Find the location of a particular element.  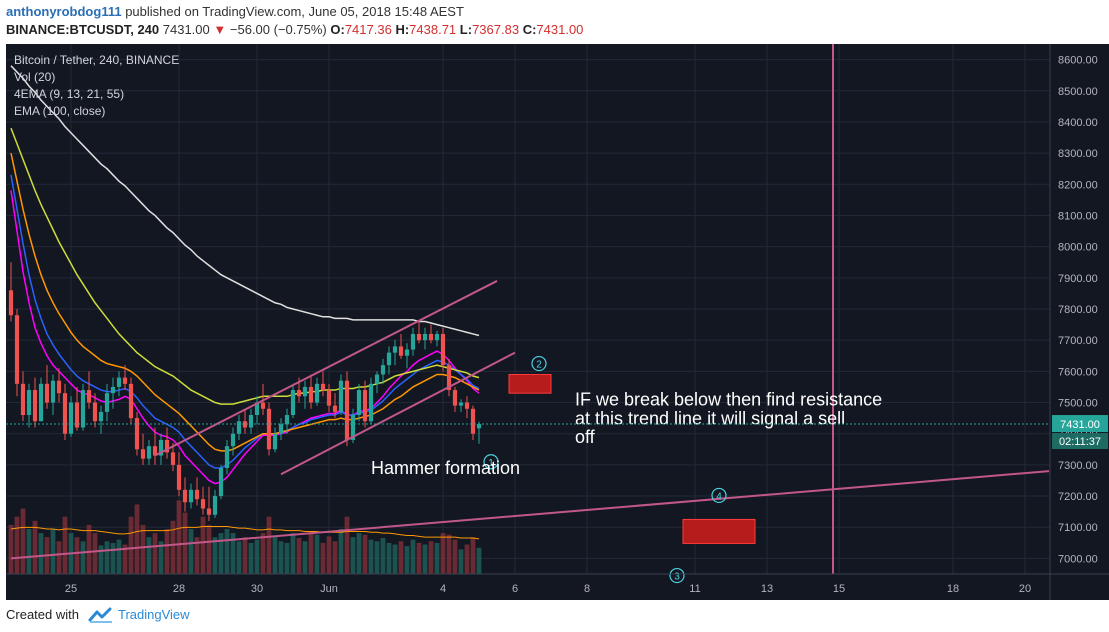

annotation-text: at this trend line it will signal a sell is located at coordinates (710, 418).